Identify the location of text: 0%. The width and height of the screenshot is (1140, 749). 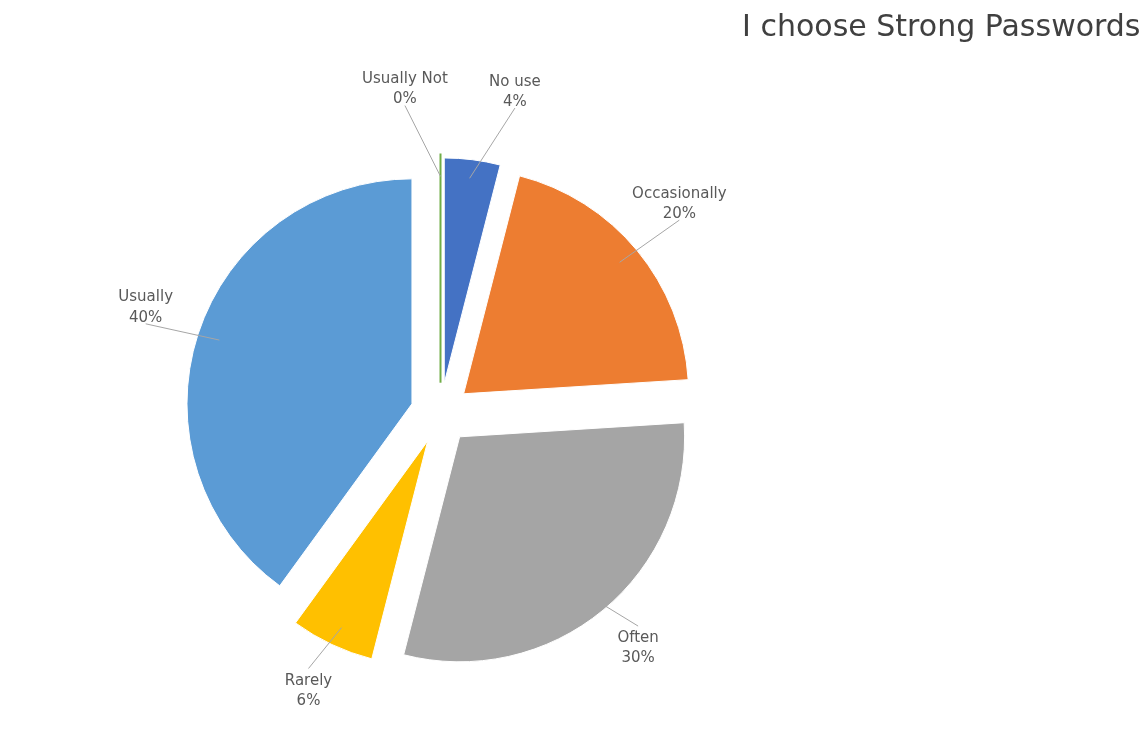
(405, 98).